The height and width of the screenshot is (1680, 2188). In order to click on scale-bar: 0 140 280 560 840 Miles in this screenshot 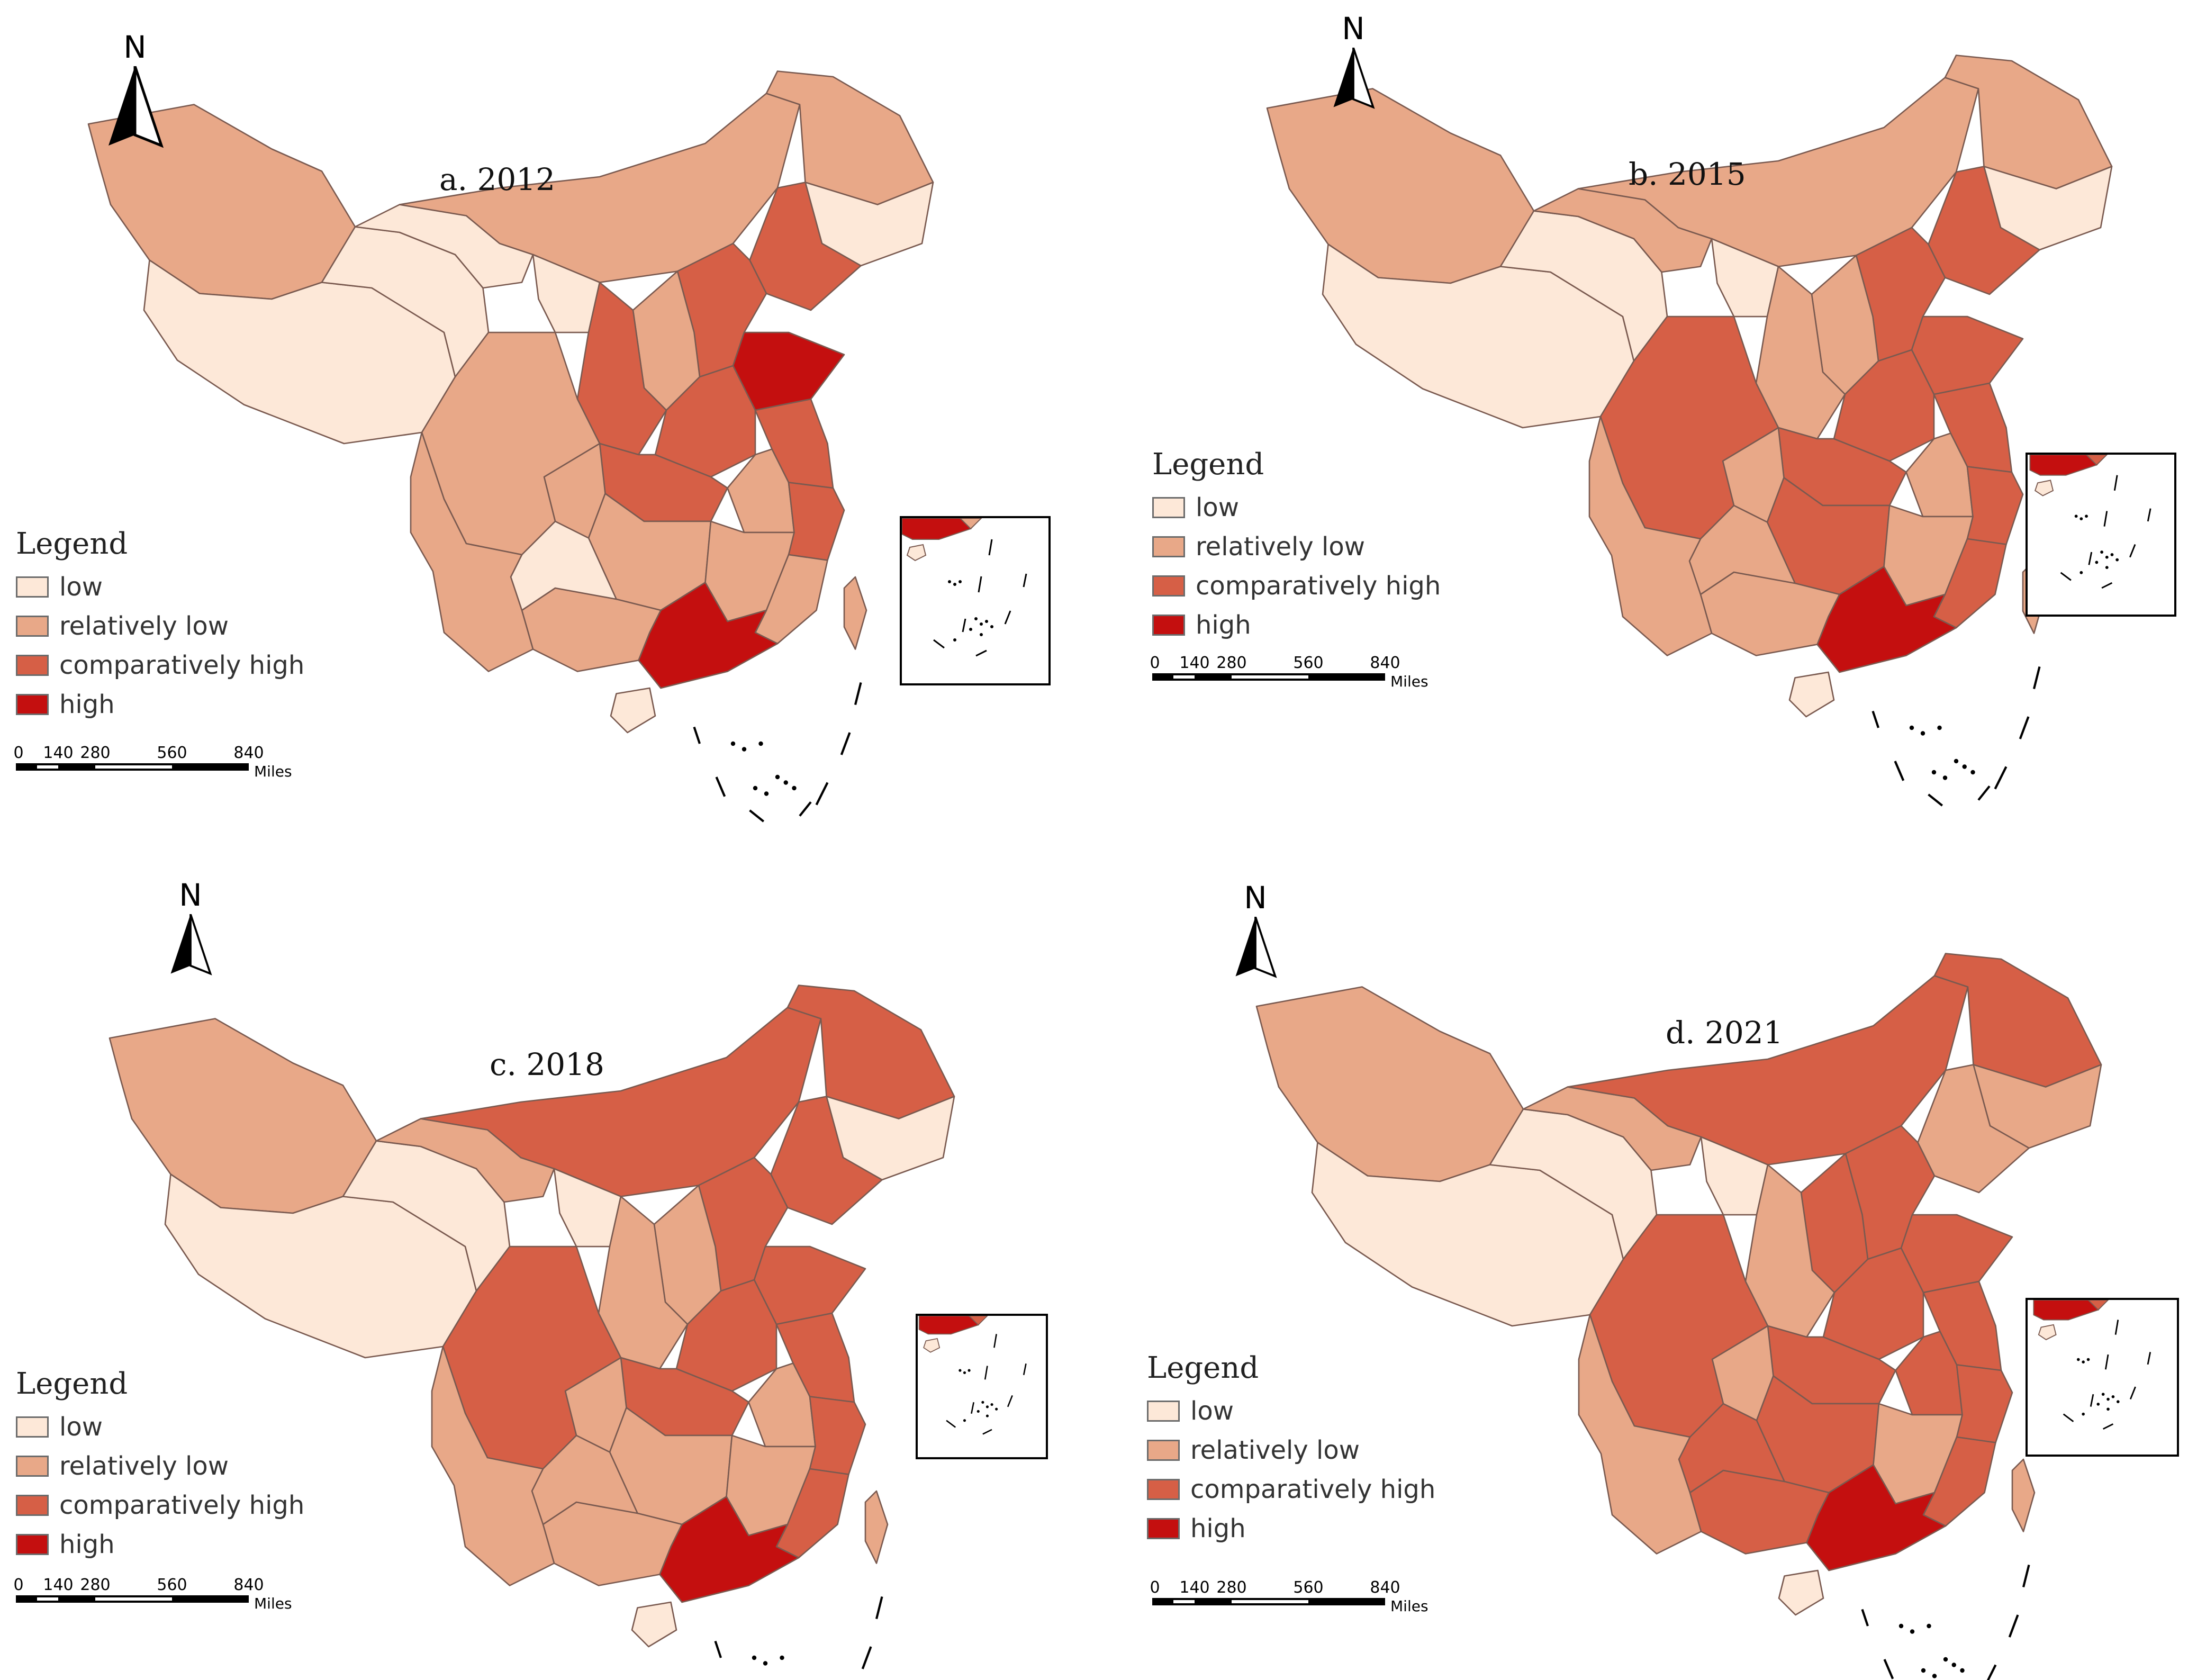, I will do `click(153, 765)`.